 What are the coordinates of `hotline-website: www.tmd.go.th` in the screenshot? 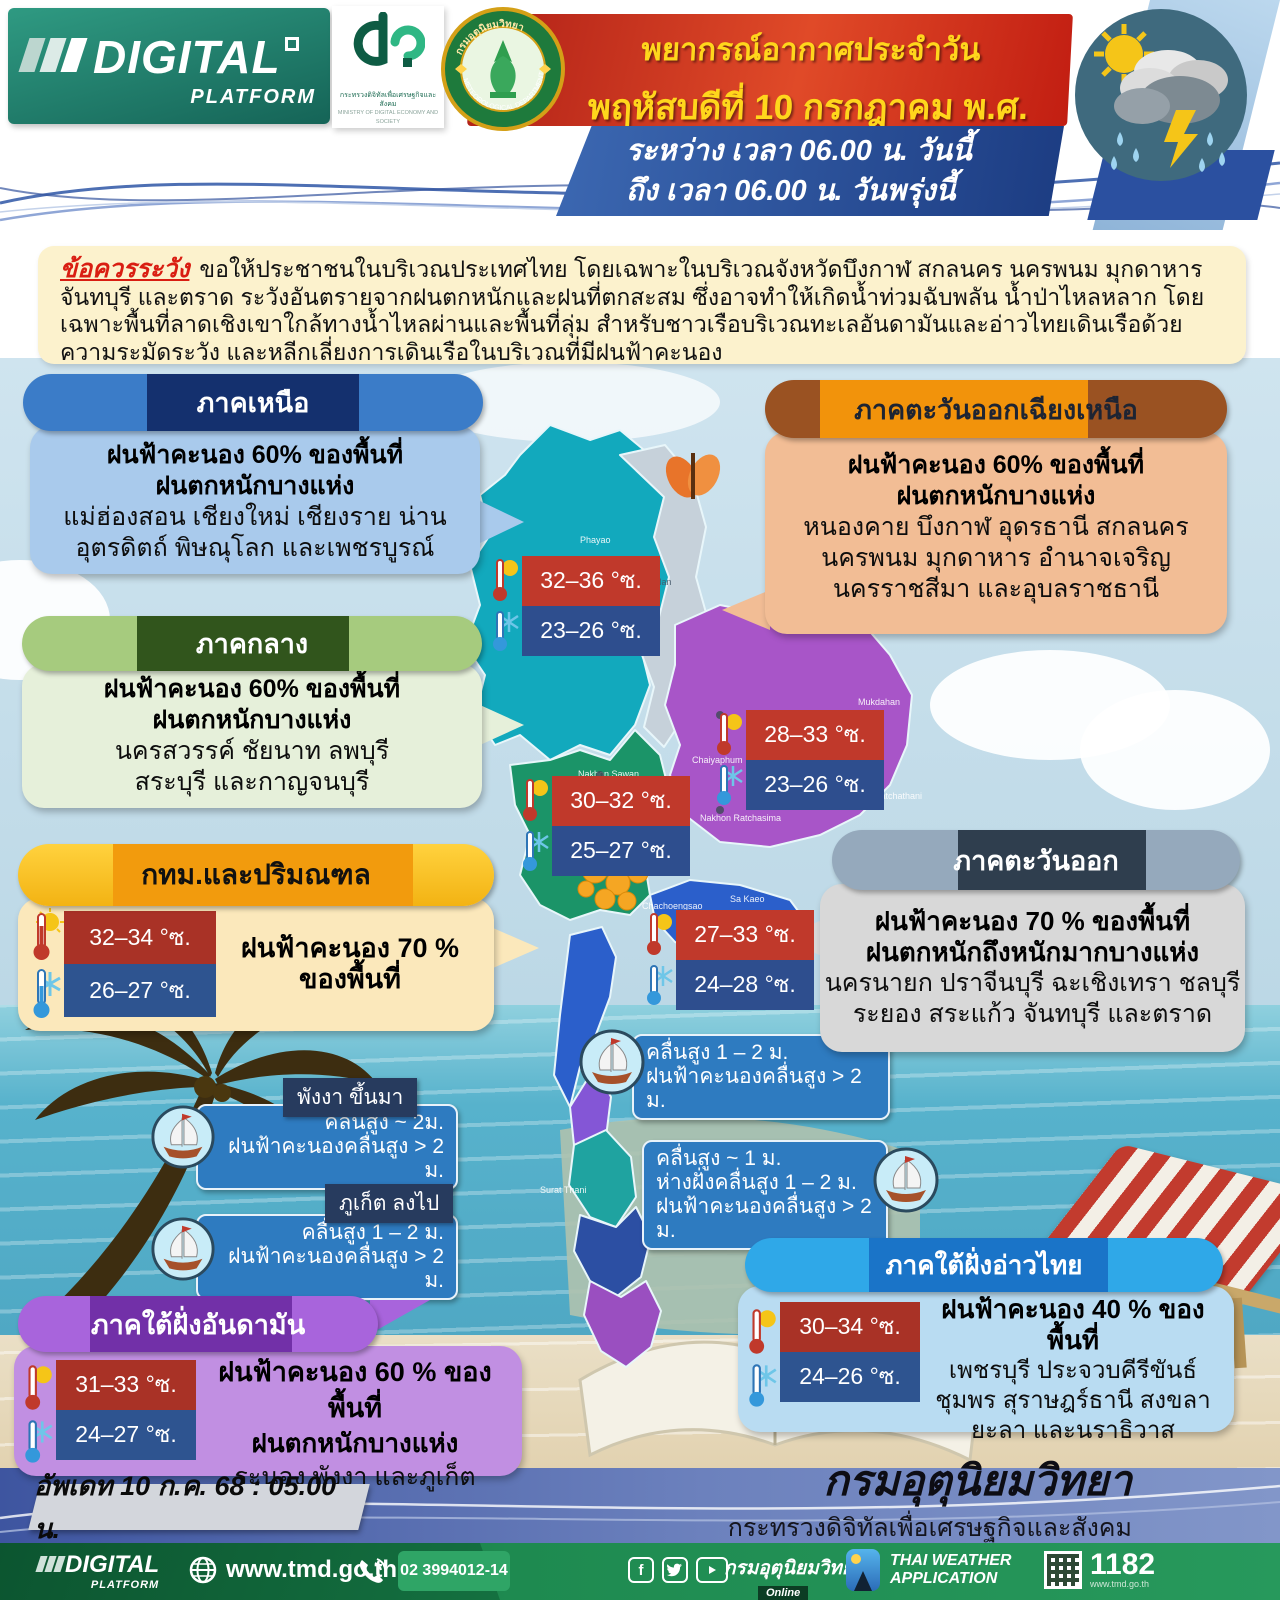 It's located at (1120, 1584).